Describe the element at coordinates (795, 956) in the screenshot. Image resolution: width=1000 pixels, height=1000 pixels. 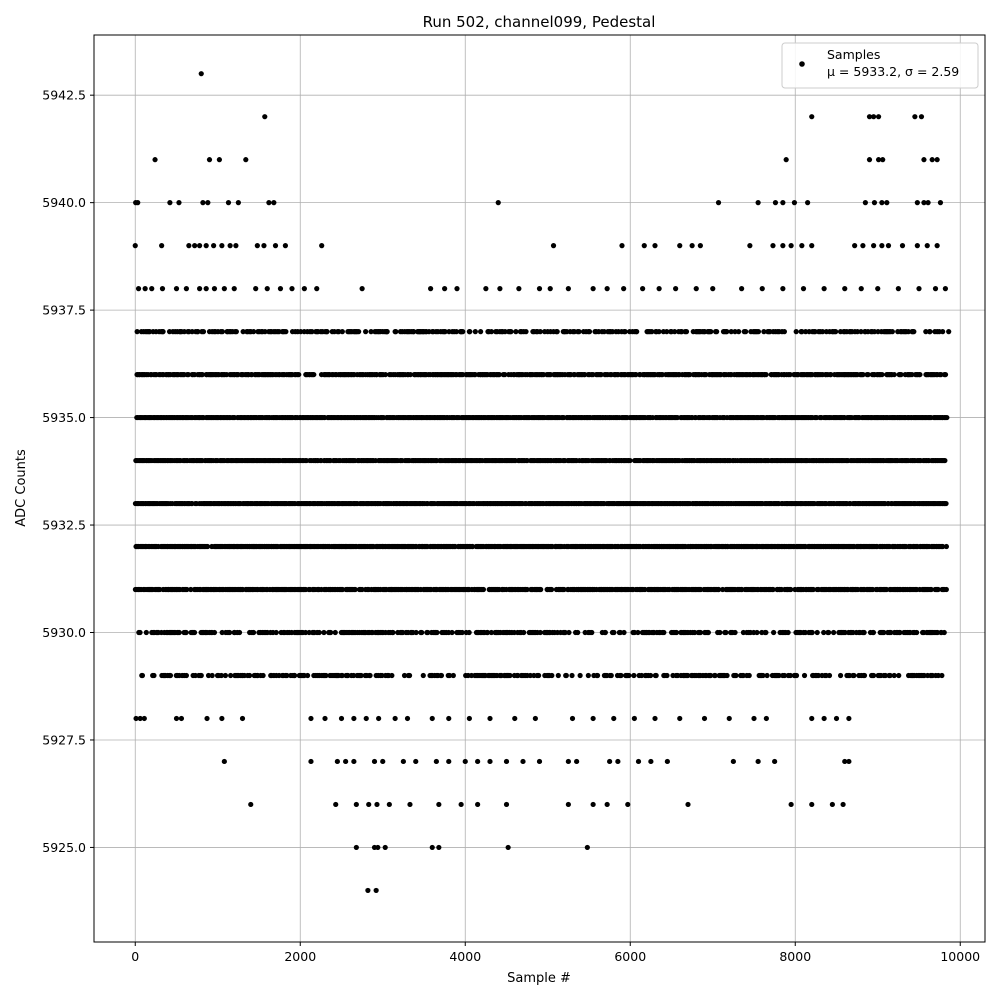
I see `x-tick-label: 8000` at that location.